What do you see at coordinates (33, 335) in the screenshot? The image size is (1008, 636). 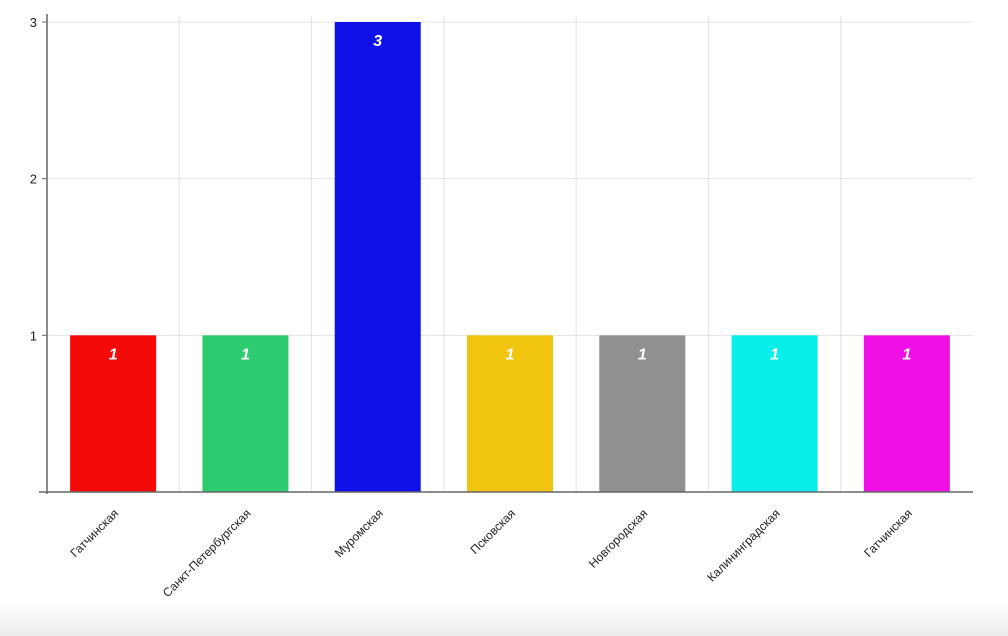 I see `y-tick-label: 1` at bounding box center [33, 335].